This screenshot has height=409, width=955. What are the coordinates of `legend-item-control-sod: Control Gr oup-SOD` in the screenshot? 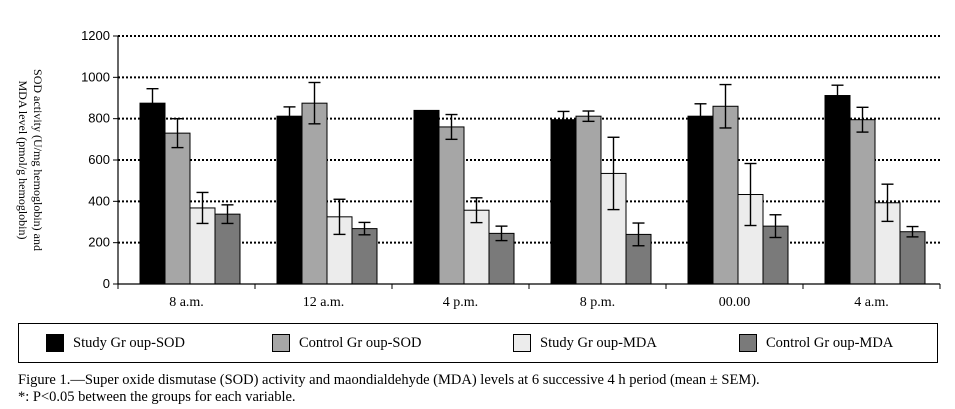 It's located at (346, 343).